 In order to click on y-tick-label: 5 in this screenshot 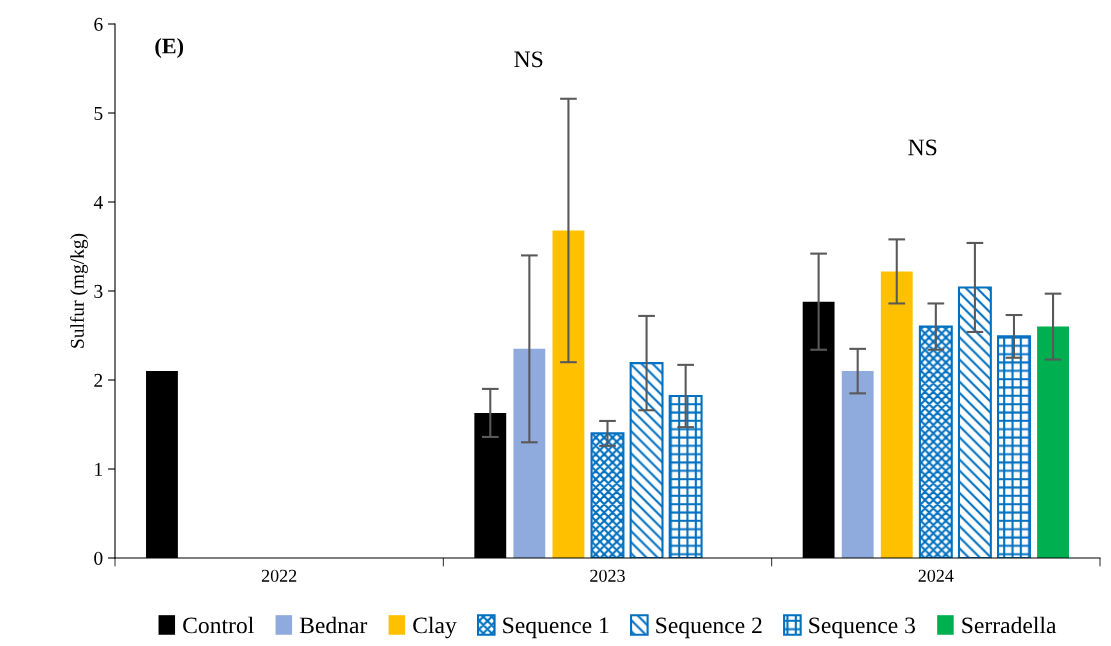, I will do `click(98, 113)`.